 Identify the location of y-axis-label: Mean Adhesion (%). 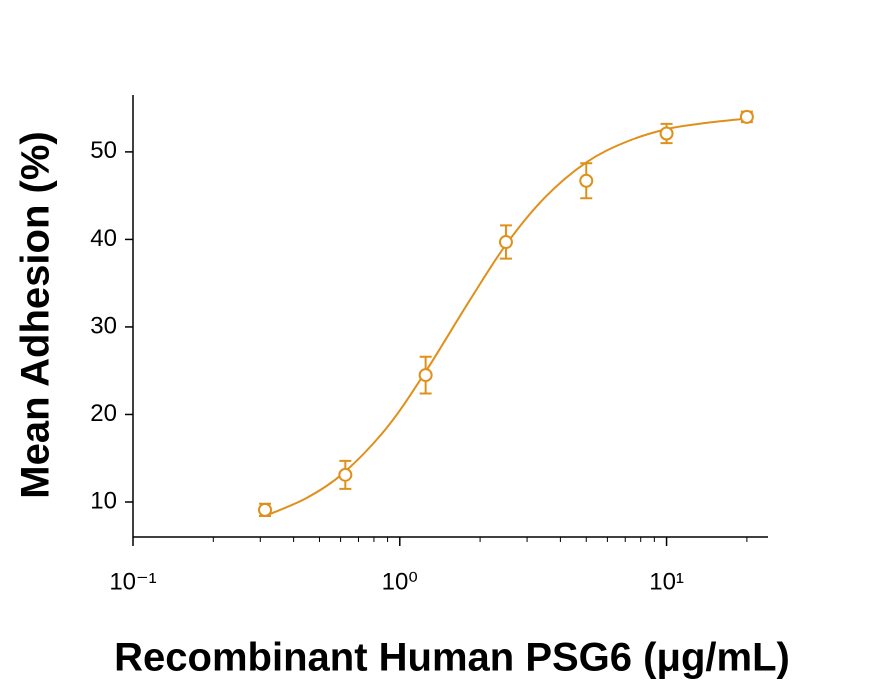
(36, 314).